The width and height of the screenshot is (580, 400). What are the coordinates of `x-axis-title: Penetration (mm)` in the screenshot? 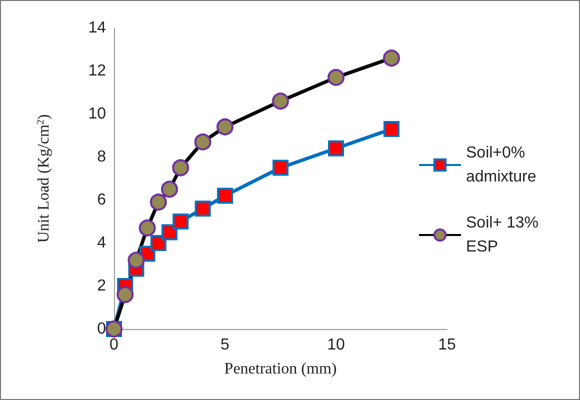 It's located at (280, 369).